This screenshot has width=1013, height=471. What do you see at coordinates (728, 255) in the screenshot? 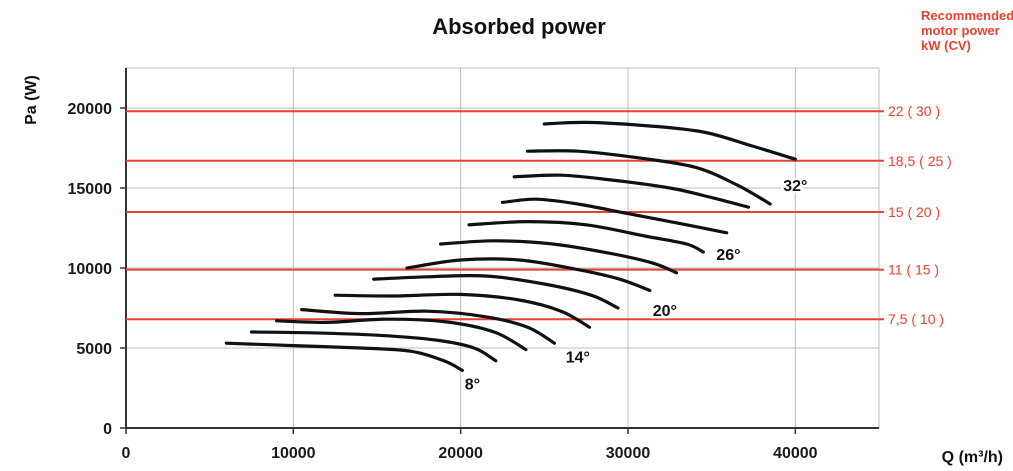
I see `blade-angle-label: 26°` at bounding box center [728, 255].